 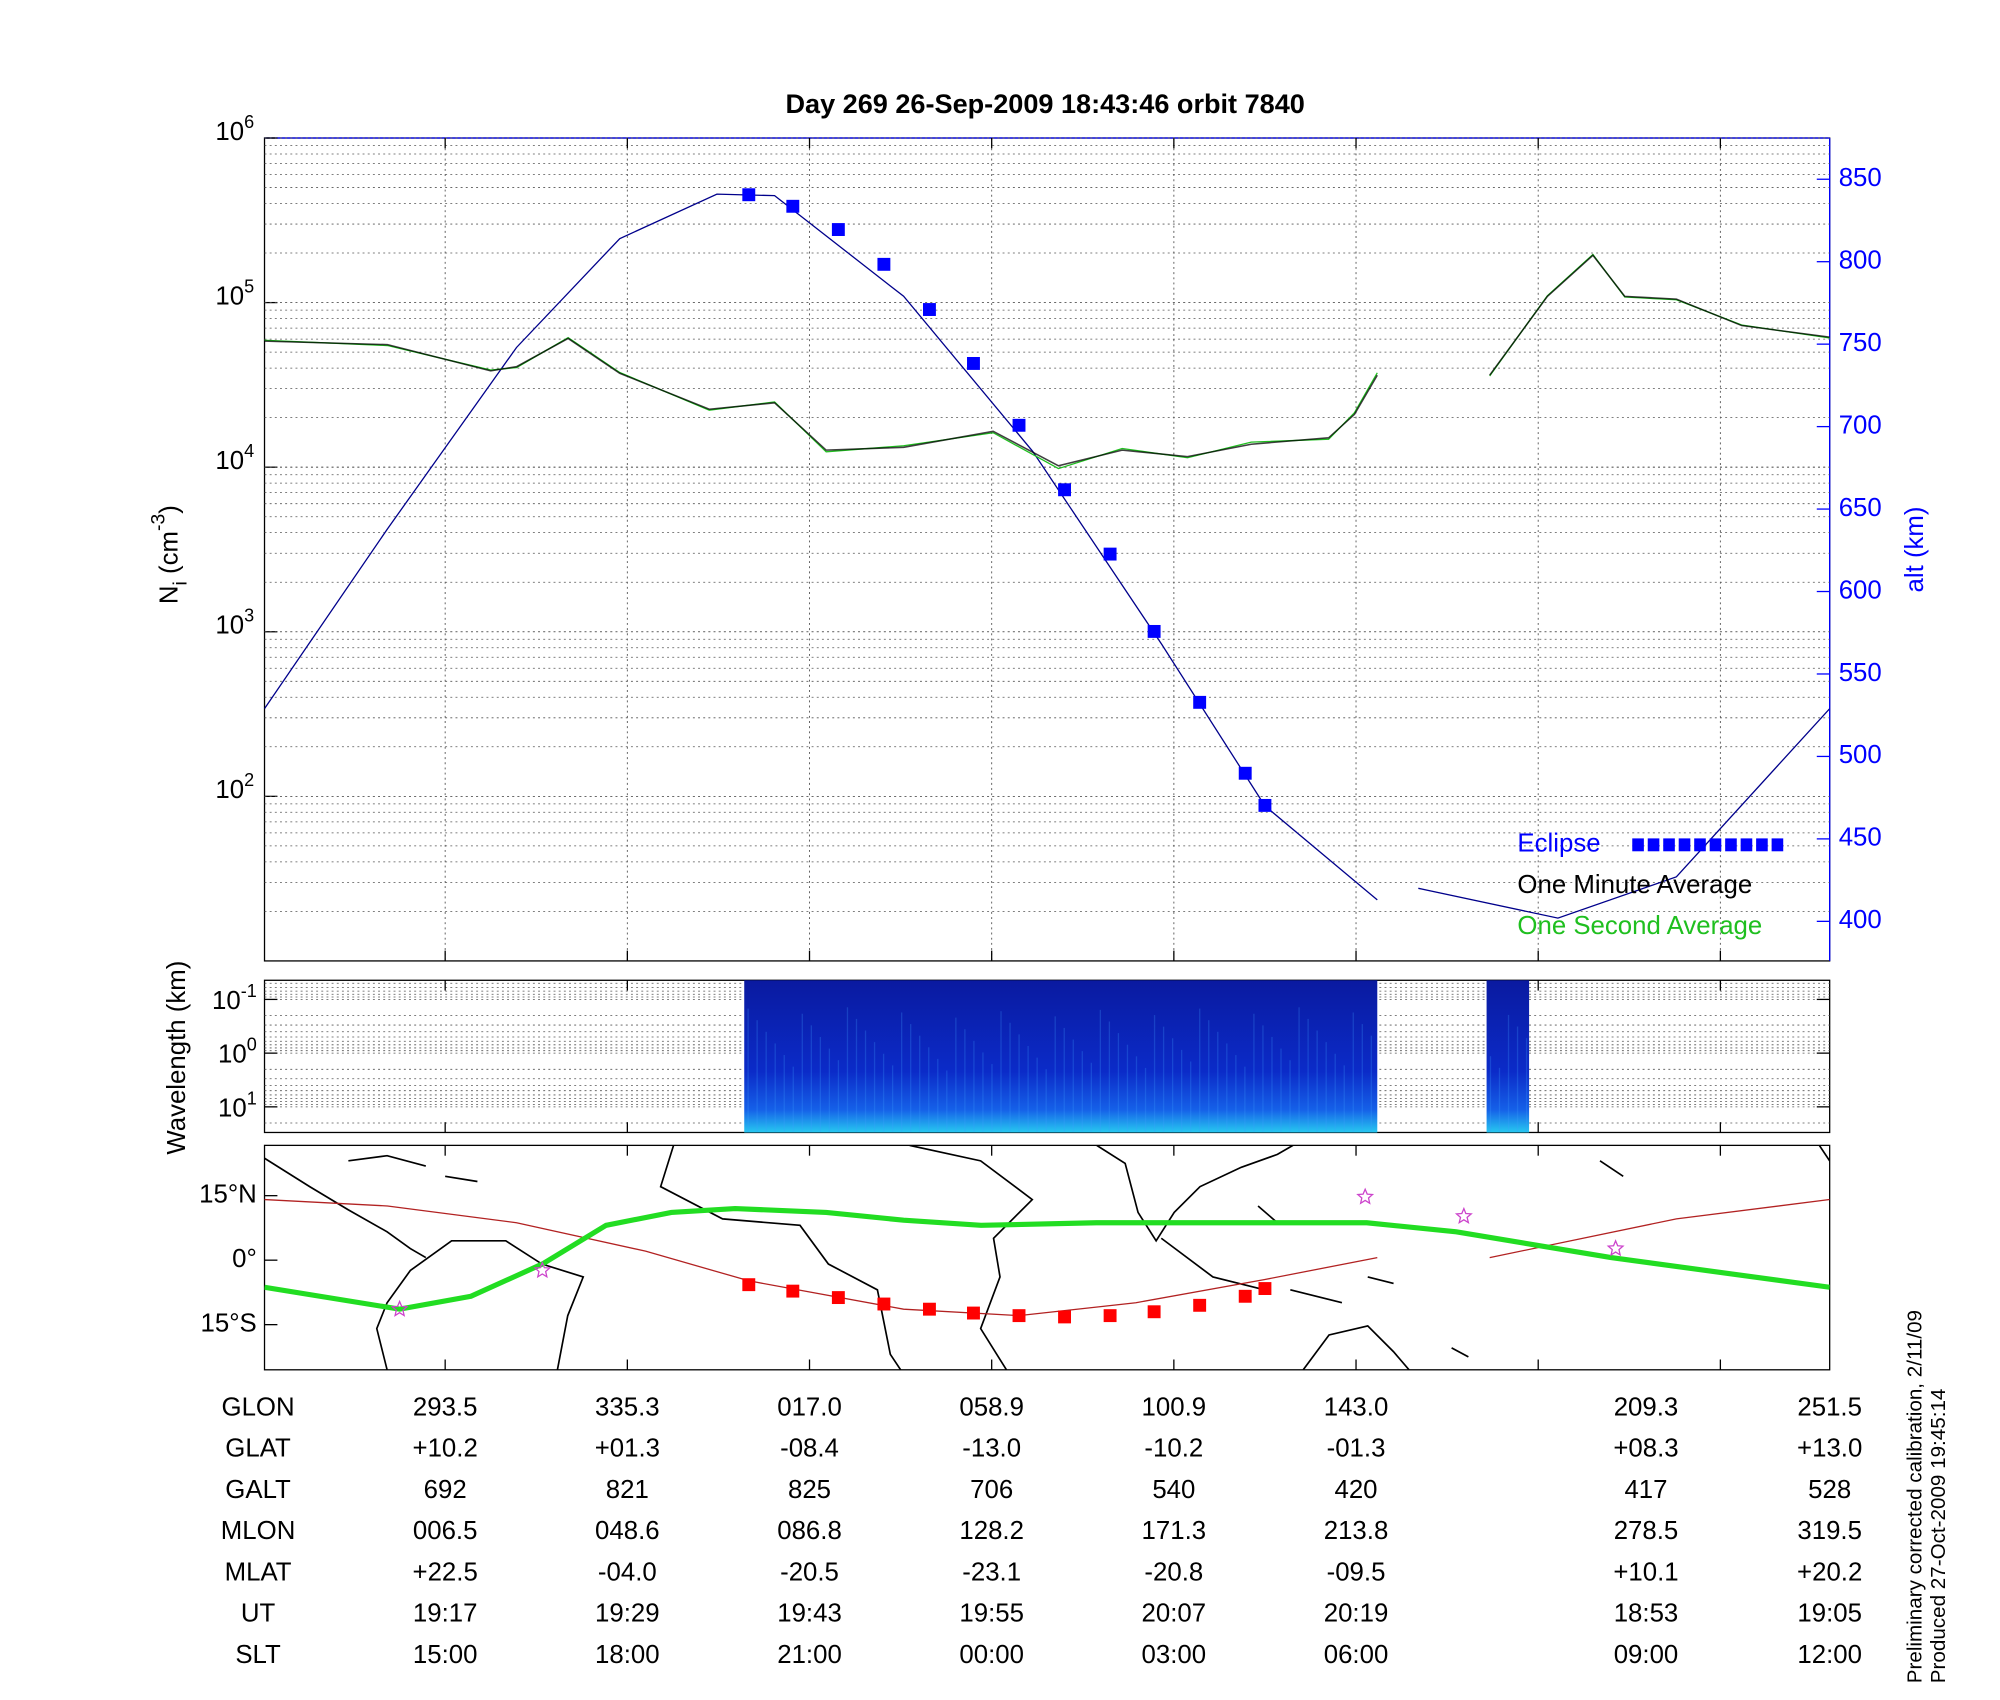 I want to click on table-cell: 21:00, so click(x=809, y=1655).